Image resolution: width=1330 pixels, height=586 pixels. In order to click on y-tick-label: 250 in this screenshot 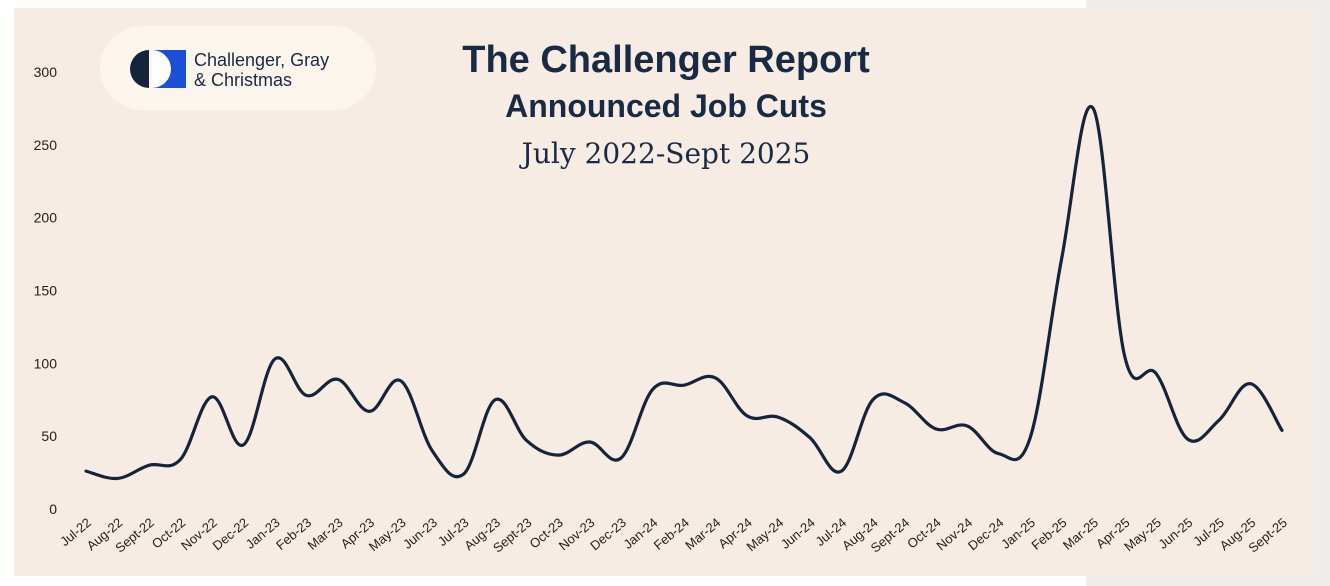, I will do `click(46, 145)`.